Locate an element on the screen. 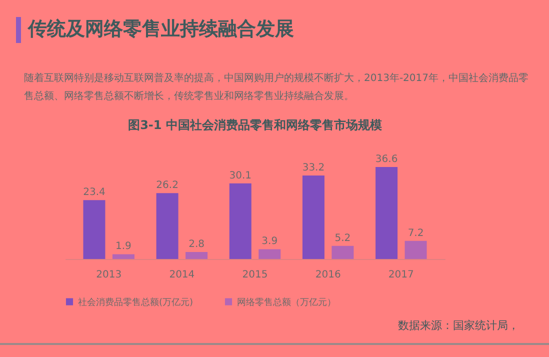 The height and width of the screenshot is (357, 549). x-tick-label: 2014 is located at coordinates (182, 275).